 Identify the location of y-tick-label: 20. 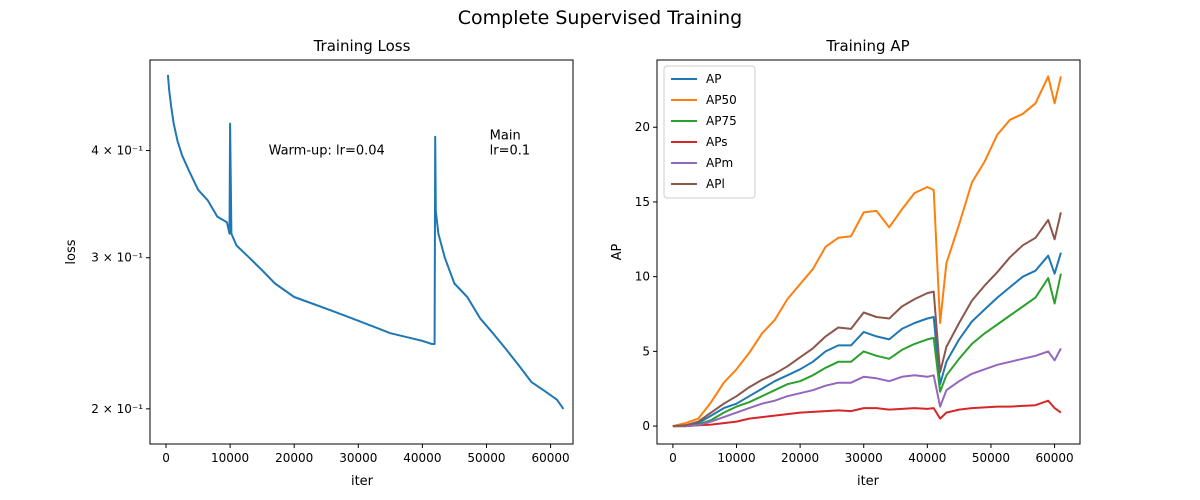
(642, 127).